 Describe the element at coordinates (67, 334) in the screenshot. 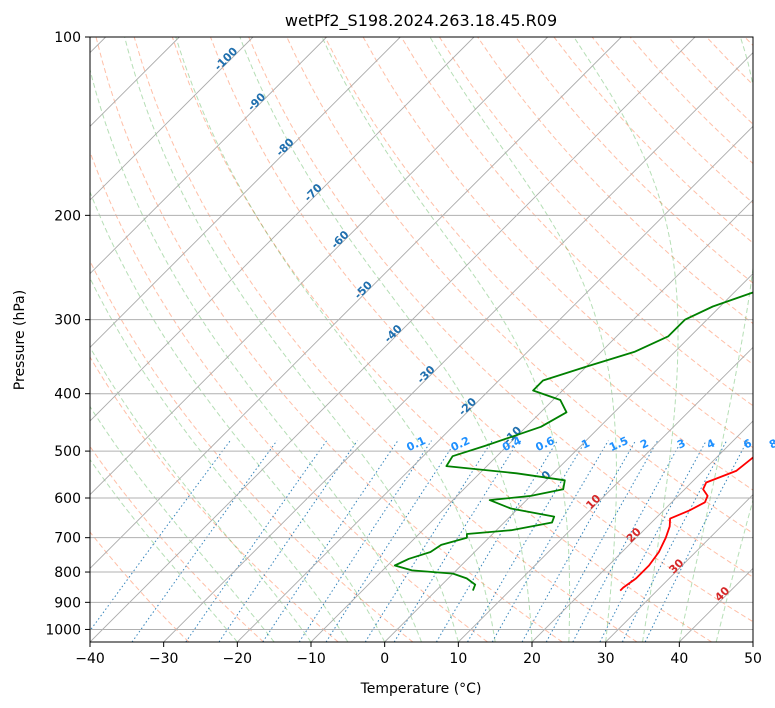

I see `y-axis-ticks: 100 200 300 400 500 600 700 800 900 1000` at that location.